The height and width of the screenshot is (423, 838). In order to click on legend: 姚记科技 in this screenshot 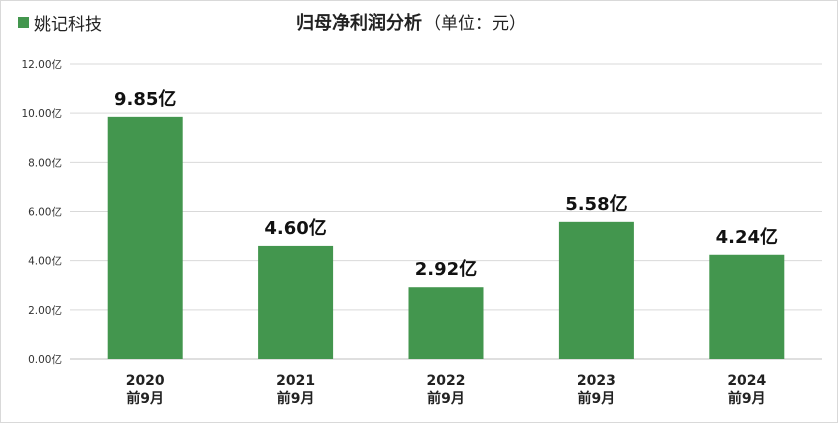, I will do `click(60, 22)`.